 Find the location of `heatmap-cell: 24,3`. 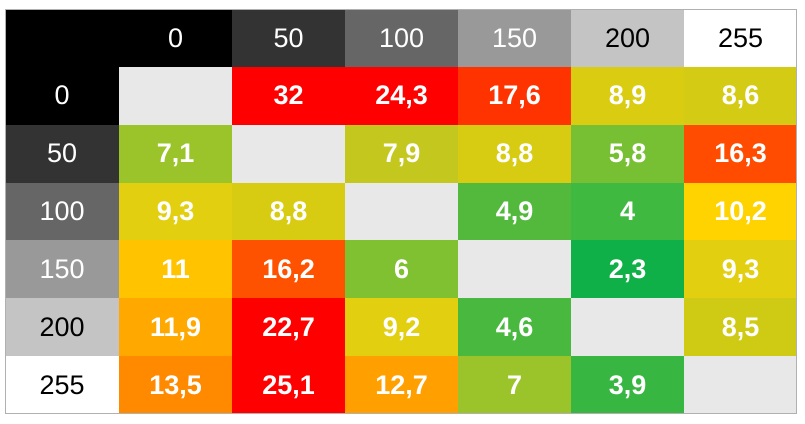

heatmap-cell: 24,3 is located at coordinates (401, 96).